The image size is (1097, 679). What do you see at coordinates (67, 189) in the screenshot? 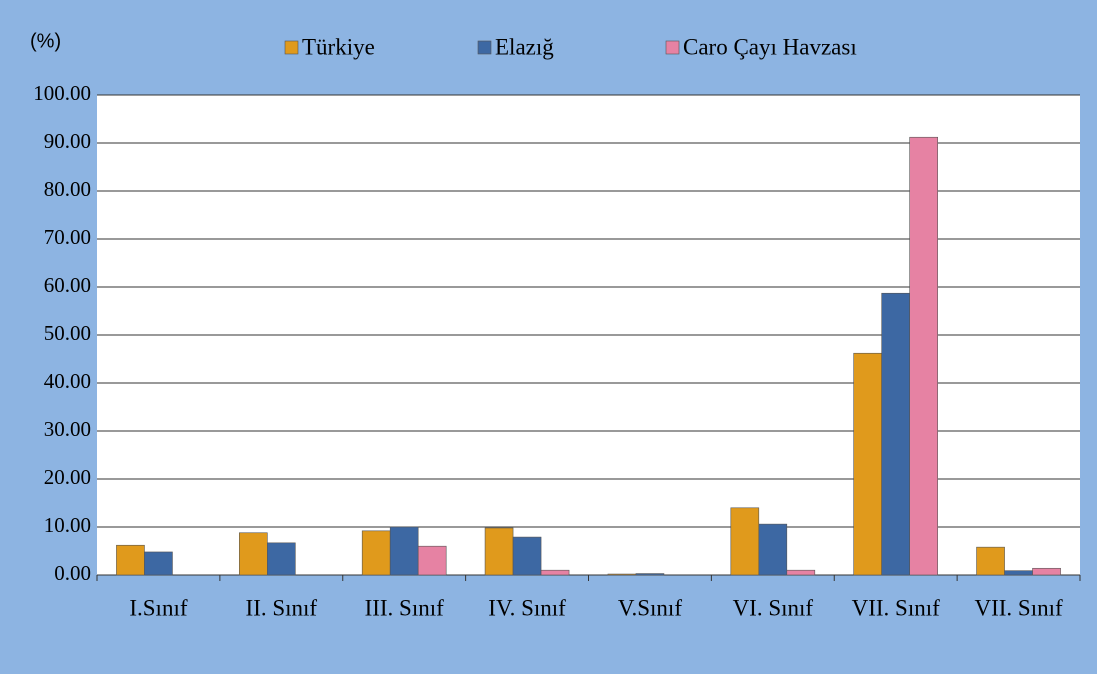
I see `y-tick-label: 80.00` at bounding box center [67, 189].